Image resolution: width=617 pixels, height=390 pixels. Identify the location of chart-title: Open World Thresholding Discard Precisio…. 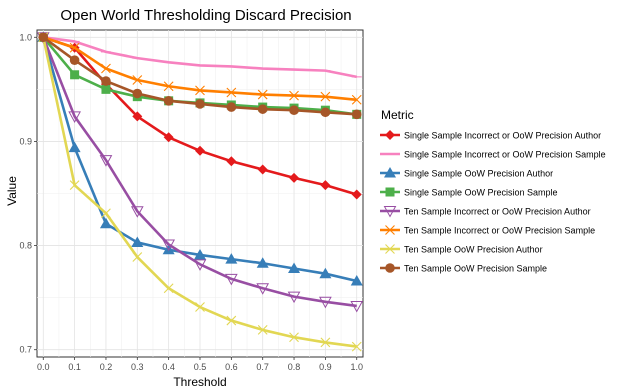
(205, 15).